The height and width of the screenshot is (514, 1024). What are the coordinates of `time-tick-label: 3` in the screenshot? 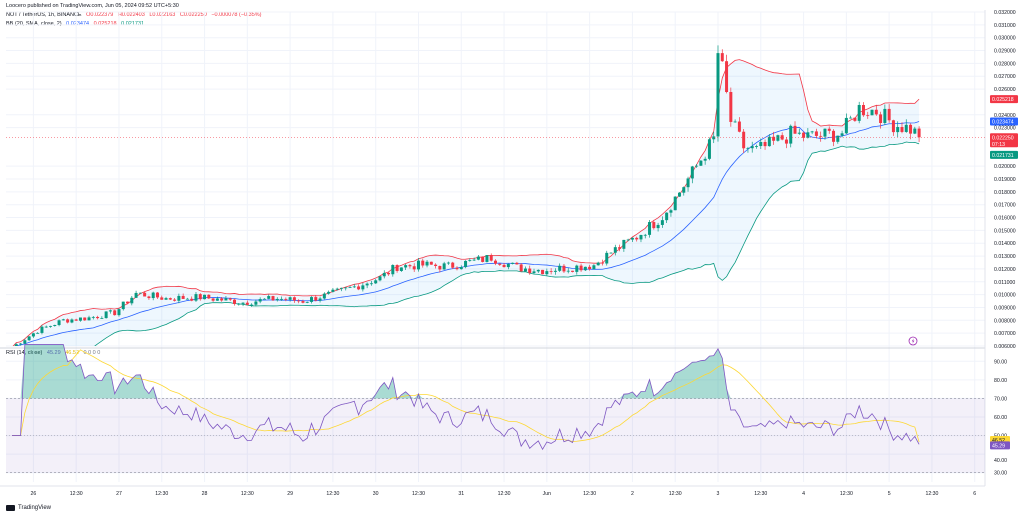 It's located at (718, 494).